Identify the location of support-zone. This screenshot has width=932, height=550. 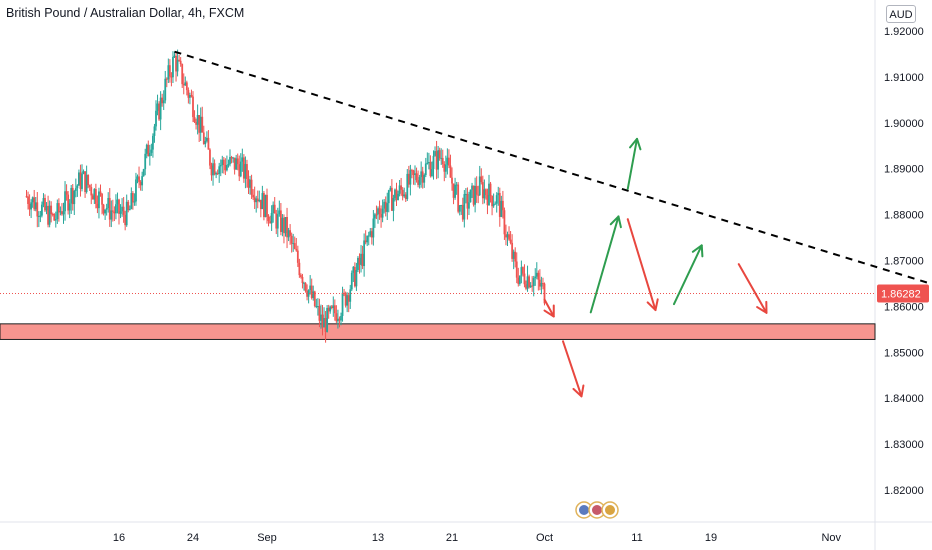
(438, 331).